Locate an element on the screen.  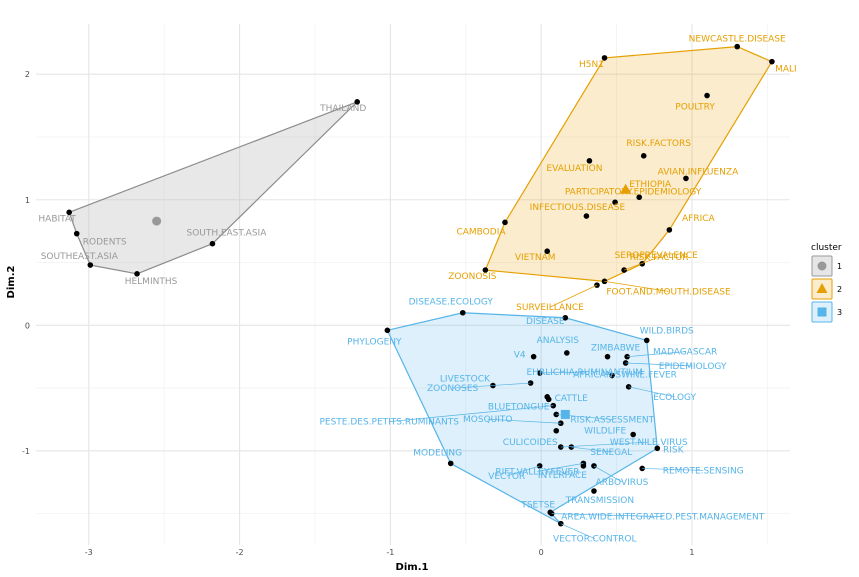
point-zoonosis is located at coordinates (485, 270).